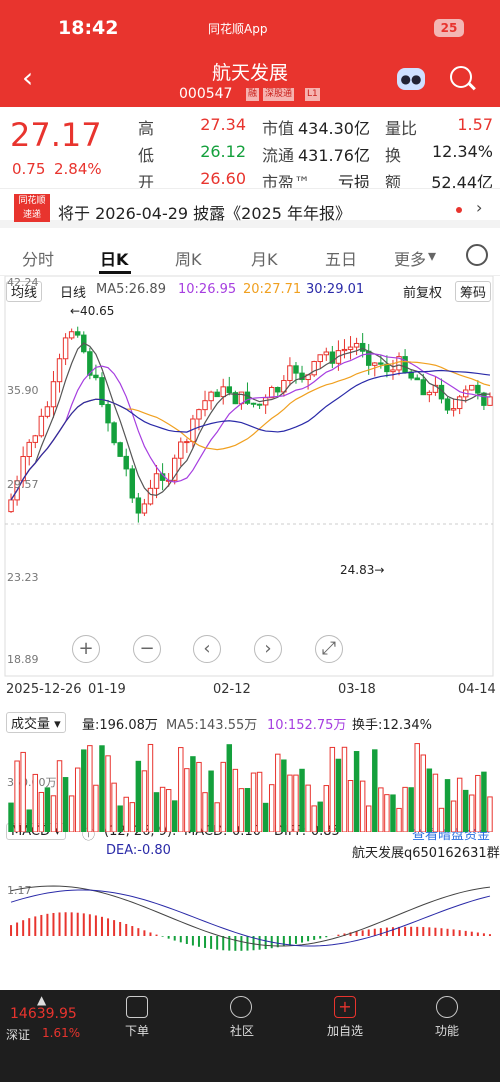 The image size is (500, 1082). Describe the element at coordinates (23, 659) in the screenshot. I see `y-label-min: 18.89` at that location.